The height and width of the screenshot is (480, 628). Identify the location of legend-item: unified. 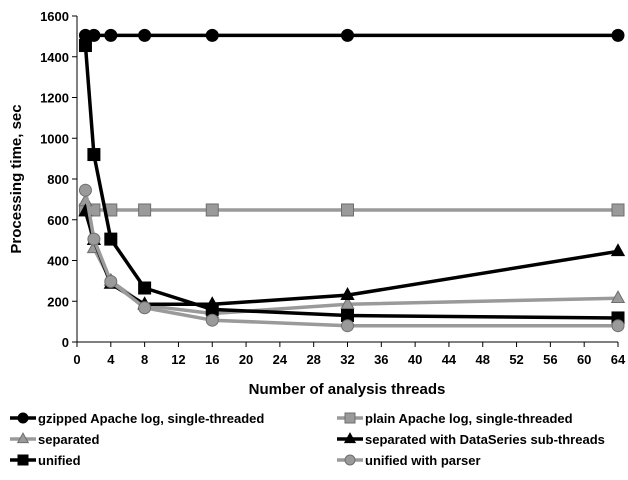
(45, 460).